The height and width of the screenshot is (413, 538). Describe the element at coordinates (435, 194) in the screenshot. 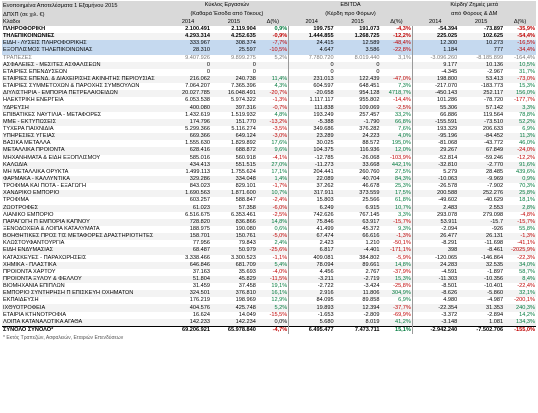

I see `value-cell: 200.588` at that location.